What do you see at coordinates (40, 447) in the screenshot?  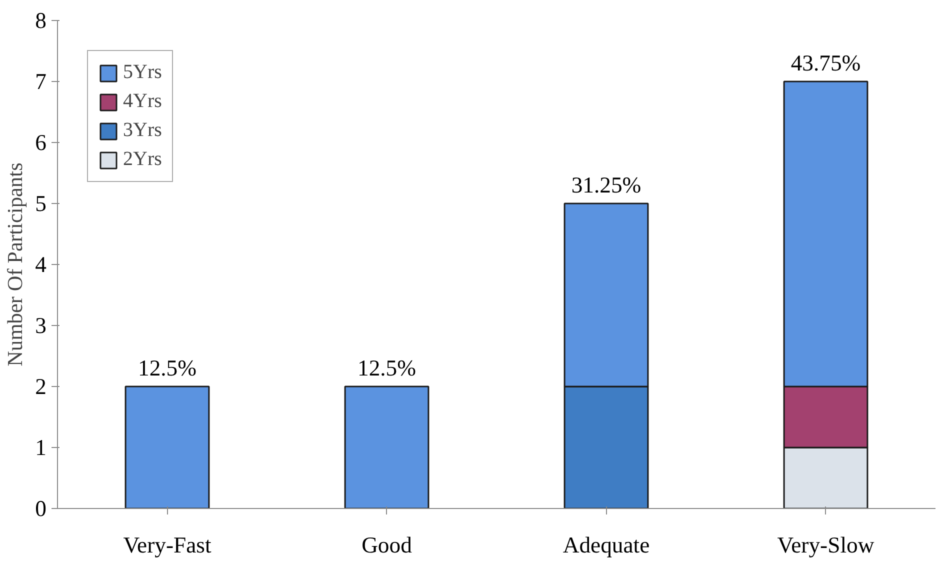 I see `y-tick-label: 1` at bounding box center [40, 447].